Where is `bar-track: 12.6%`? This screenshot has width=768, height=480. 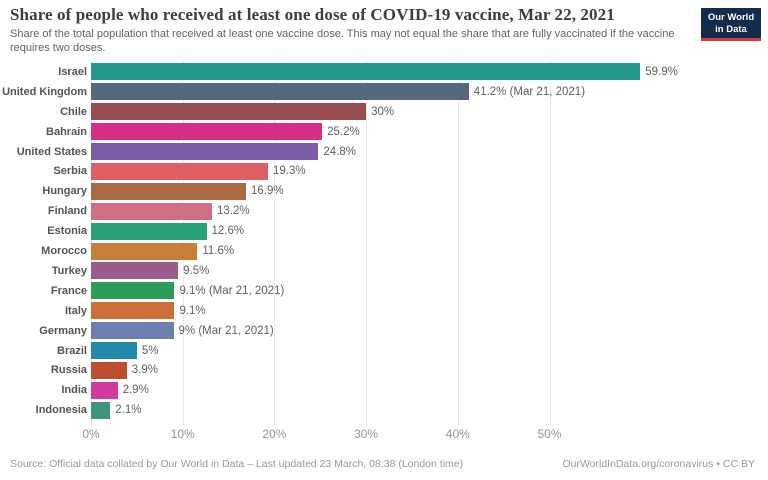
bar-track: 12.6% is located at coordinates (429, 231).